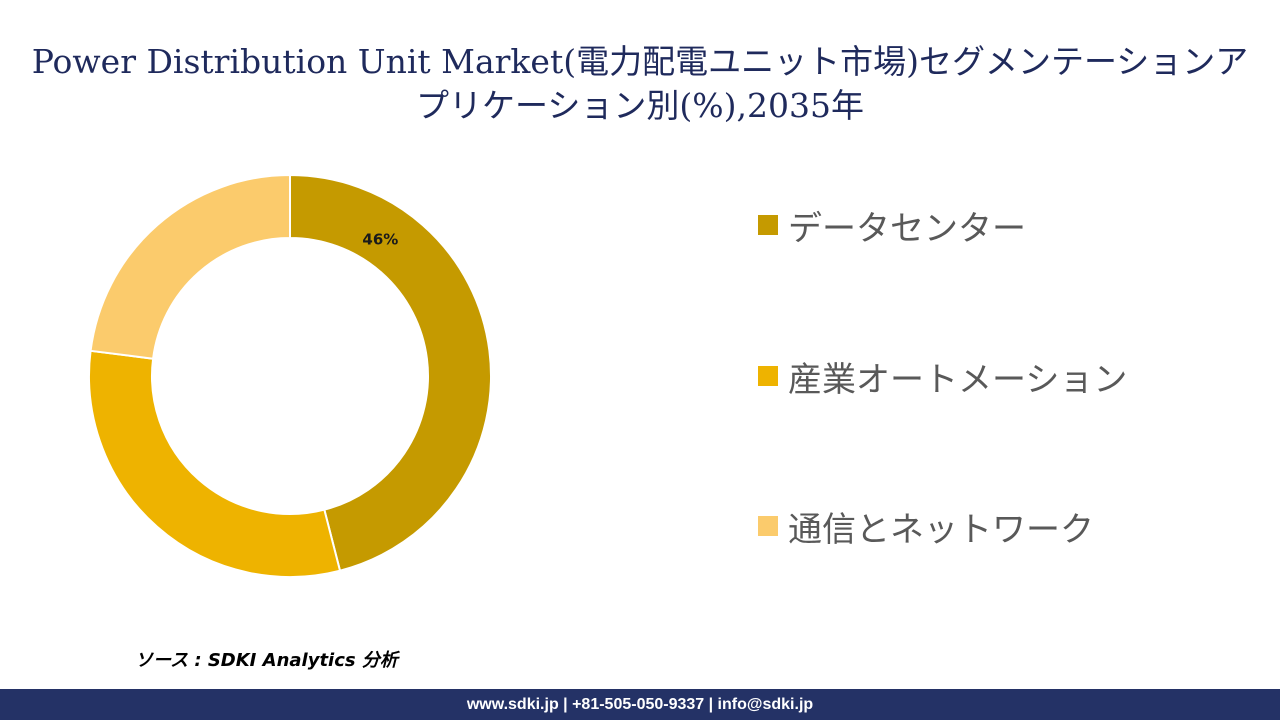 This screenshot has width=1280, height=720. What do you see at coordinates (266, 660) in the screenshot?
I see `source-note: ソース : SDKI Analytics 分析` at bounding box center [266, 660].